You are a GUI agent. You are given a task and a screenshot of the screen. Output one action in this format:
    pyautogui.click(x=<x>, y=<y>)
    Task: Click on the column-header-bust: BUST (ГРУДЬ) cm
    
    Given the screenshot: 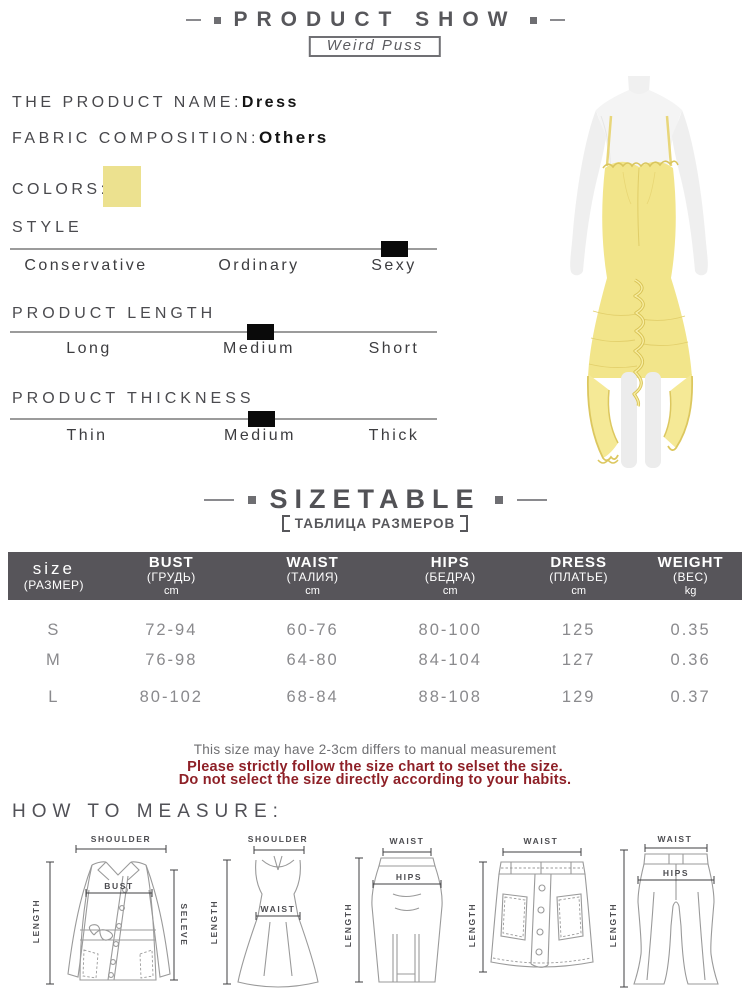 What is the action you would take?
    pyautogui.click(x=171, y=576)
    